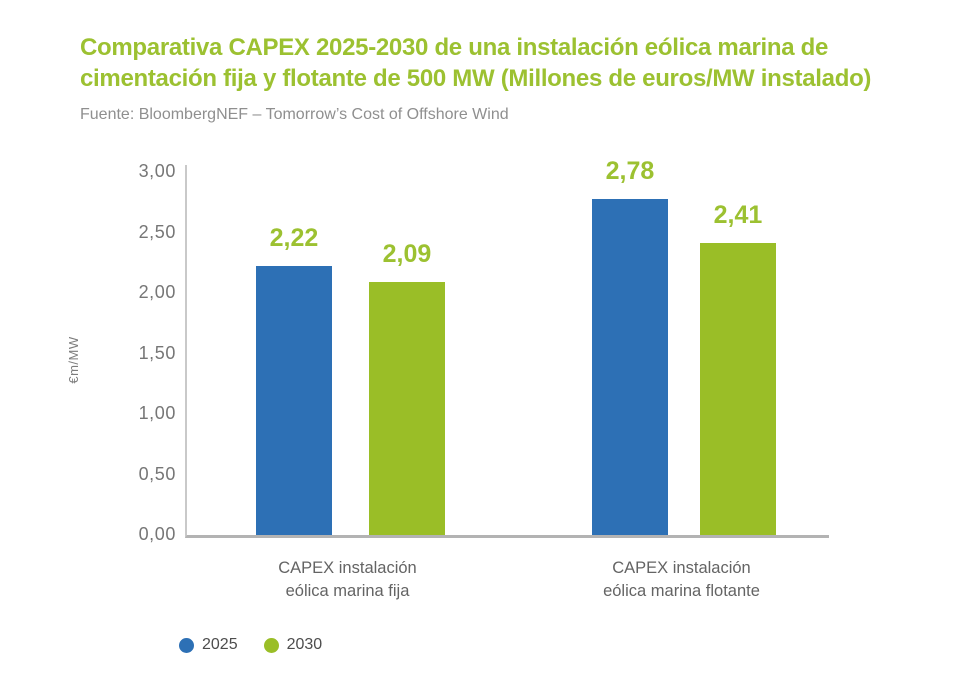 The image size is (980, 686). What do you see at coordinates (630, 170) in the screenshot?
I see `bar-value-label-2025-group2: 2,78` at bounding box center [630, 170].